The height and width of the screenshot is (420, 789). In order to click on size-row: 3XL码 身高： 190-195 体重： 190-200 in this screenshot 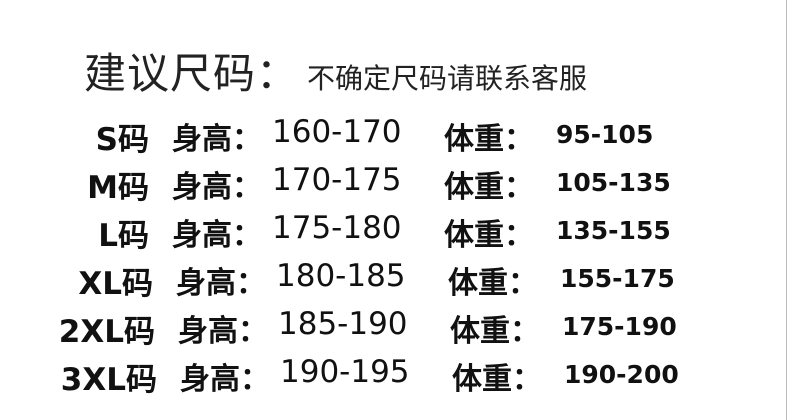, I will do `click(398, 377)`.